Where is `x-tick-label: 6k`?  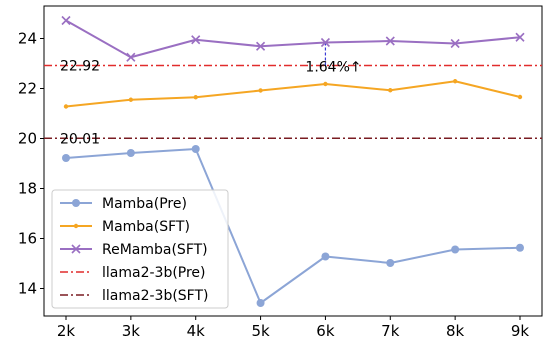 x-tick-label: 6k is located at coordinates (325, 331).